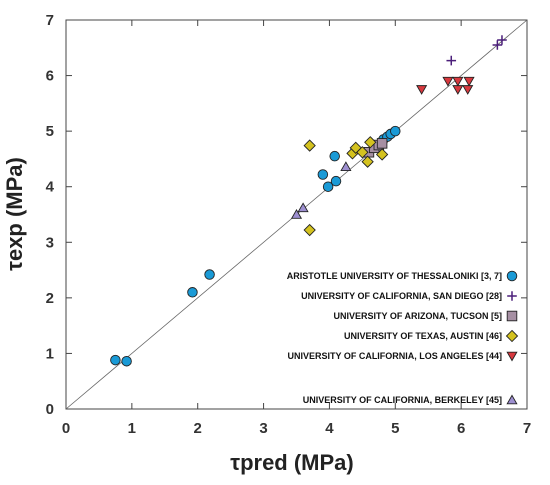  What do you see at coordinates (402, 400) in the screenshot?
I see `legend-label: UNIVERSITY OF CALIFORNIA, BERKELEY [45]` at bounding box center [402, 400].